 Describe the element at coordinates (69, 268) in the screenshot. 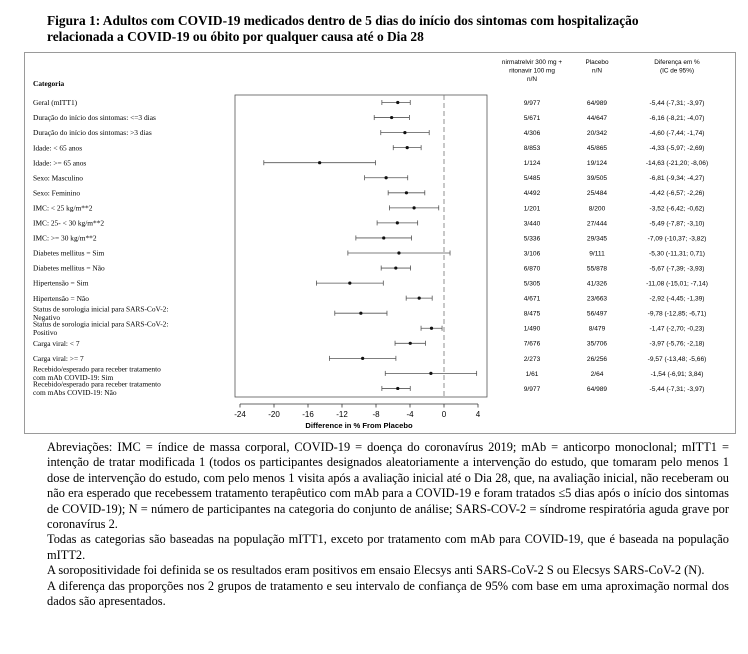

I see `category-label: Diabetes mellitus = Não` at that location.